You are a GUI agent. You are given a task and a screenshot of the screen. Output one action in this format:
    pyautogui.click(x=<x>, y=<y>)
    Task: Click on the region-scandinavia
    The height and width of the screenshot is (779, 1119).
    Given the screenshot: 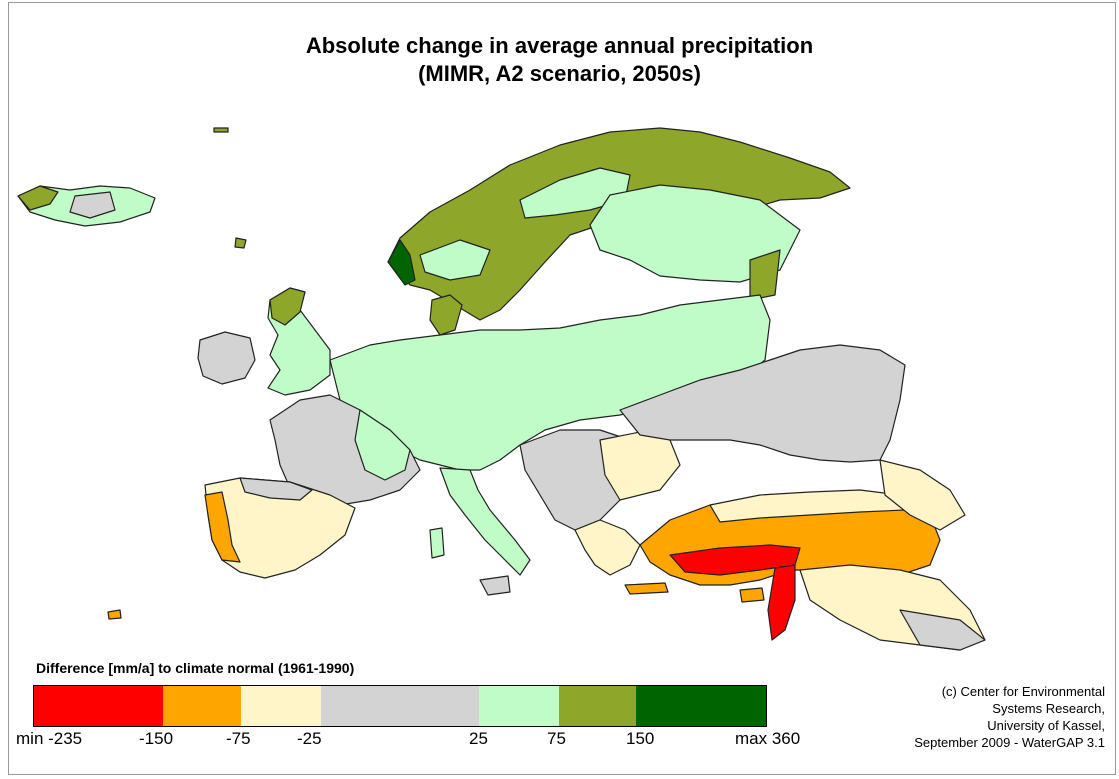 What is the action you would take?
    pyautogui.click(x=619, y=224)
    